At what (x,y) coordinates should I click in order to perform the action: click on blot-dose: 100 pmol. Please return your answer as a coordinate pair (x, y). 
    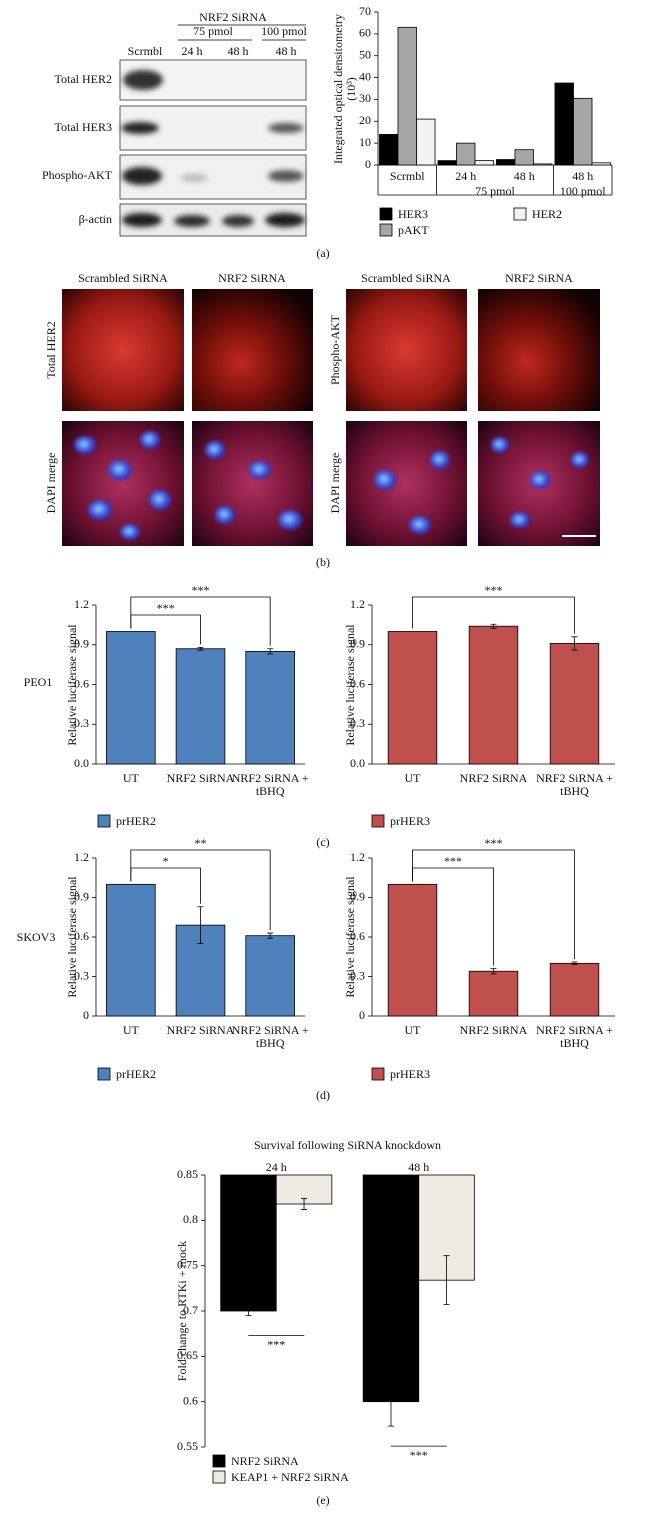
    Looking at the image, I should click on (284, 31).